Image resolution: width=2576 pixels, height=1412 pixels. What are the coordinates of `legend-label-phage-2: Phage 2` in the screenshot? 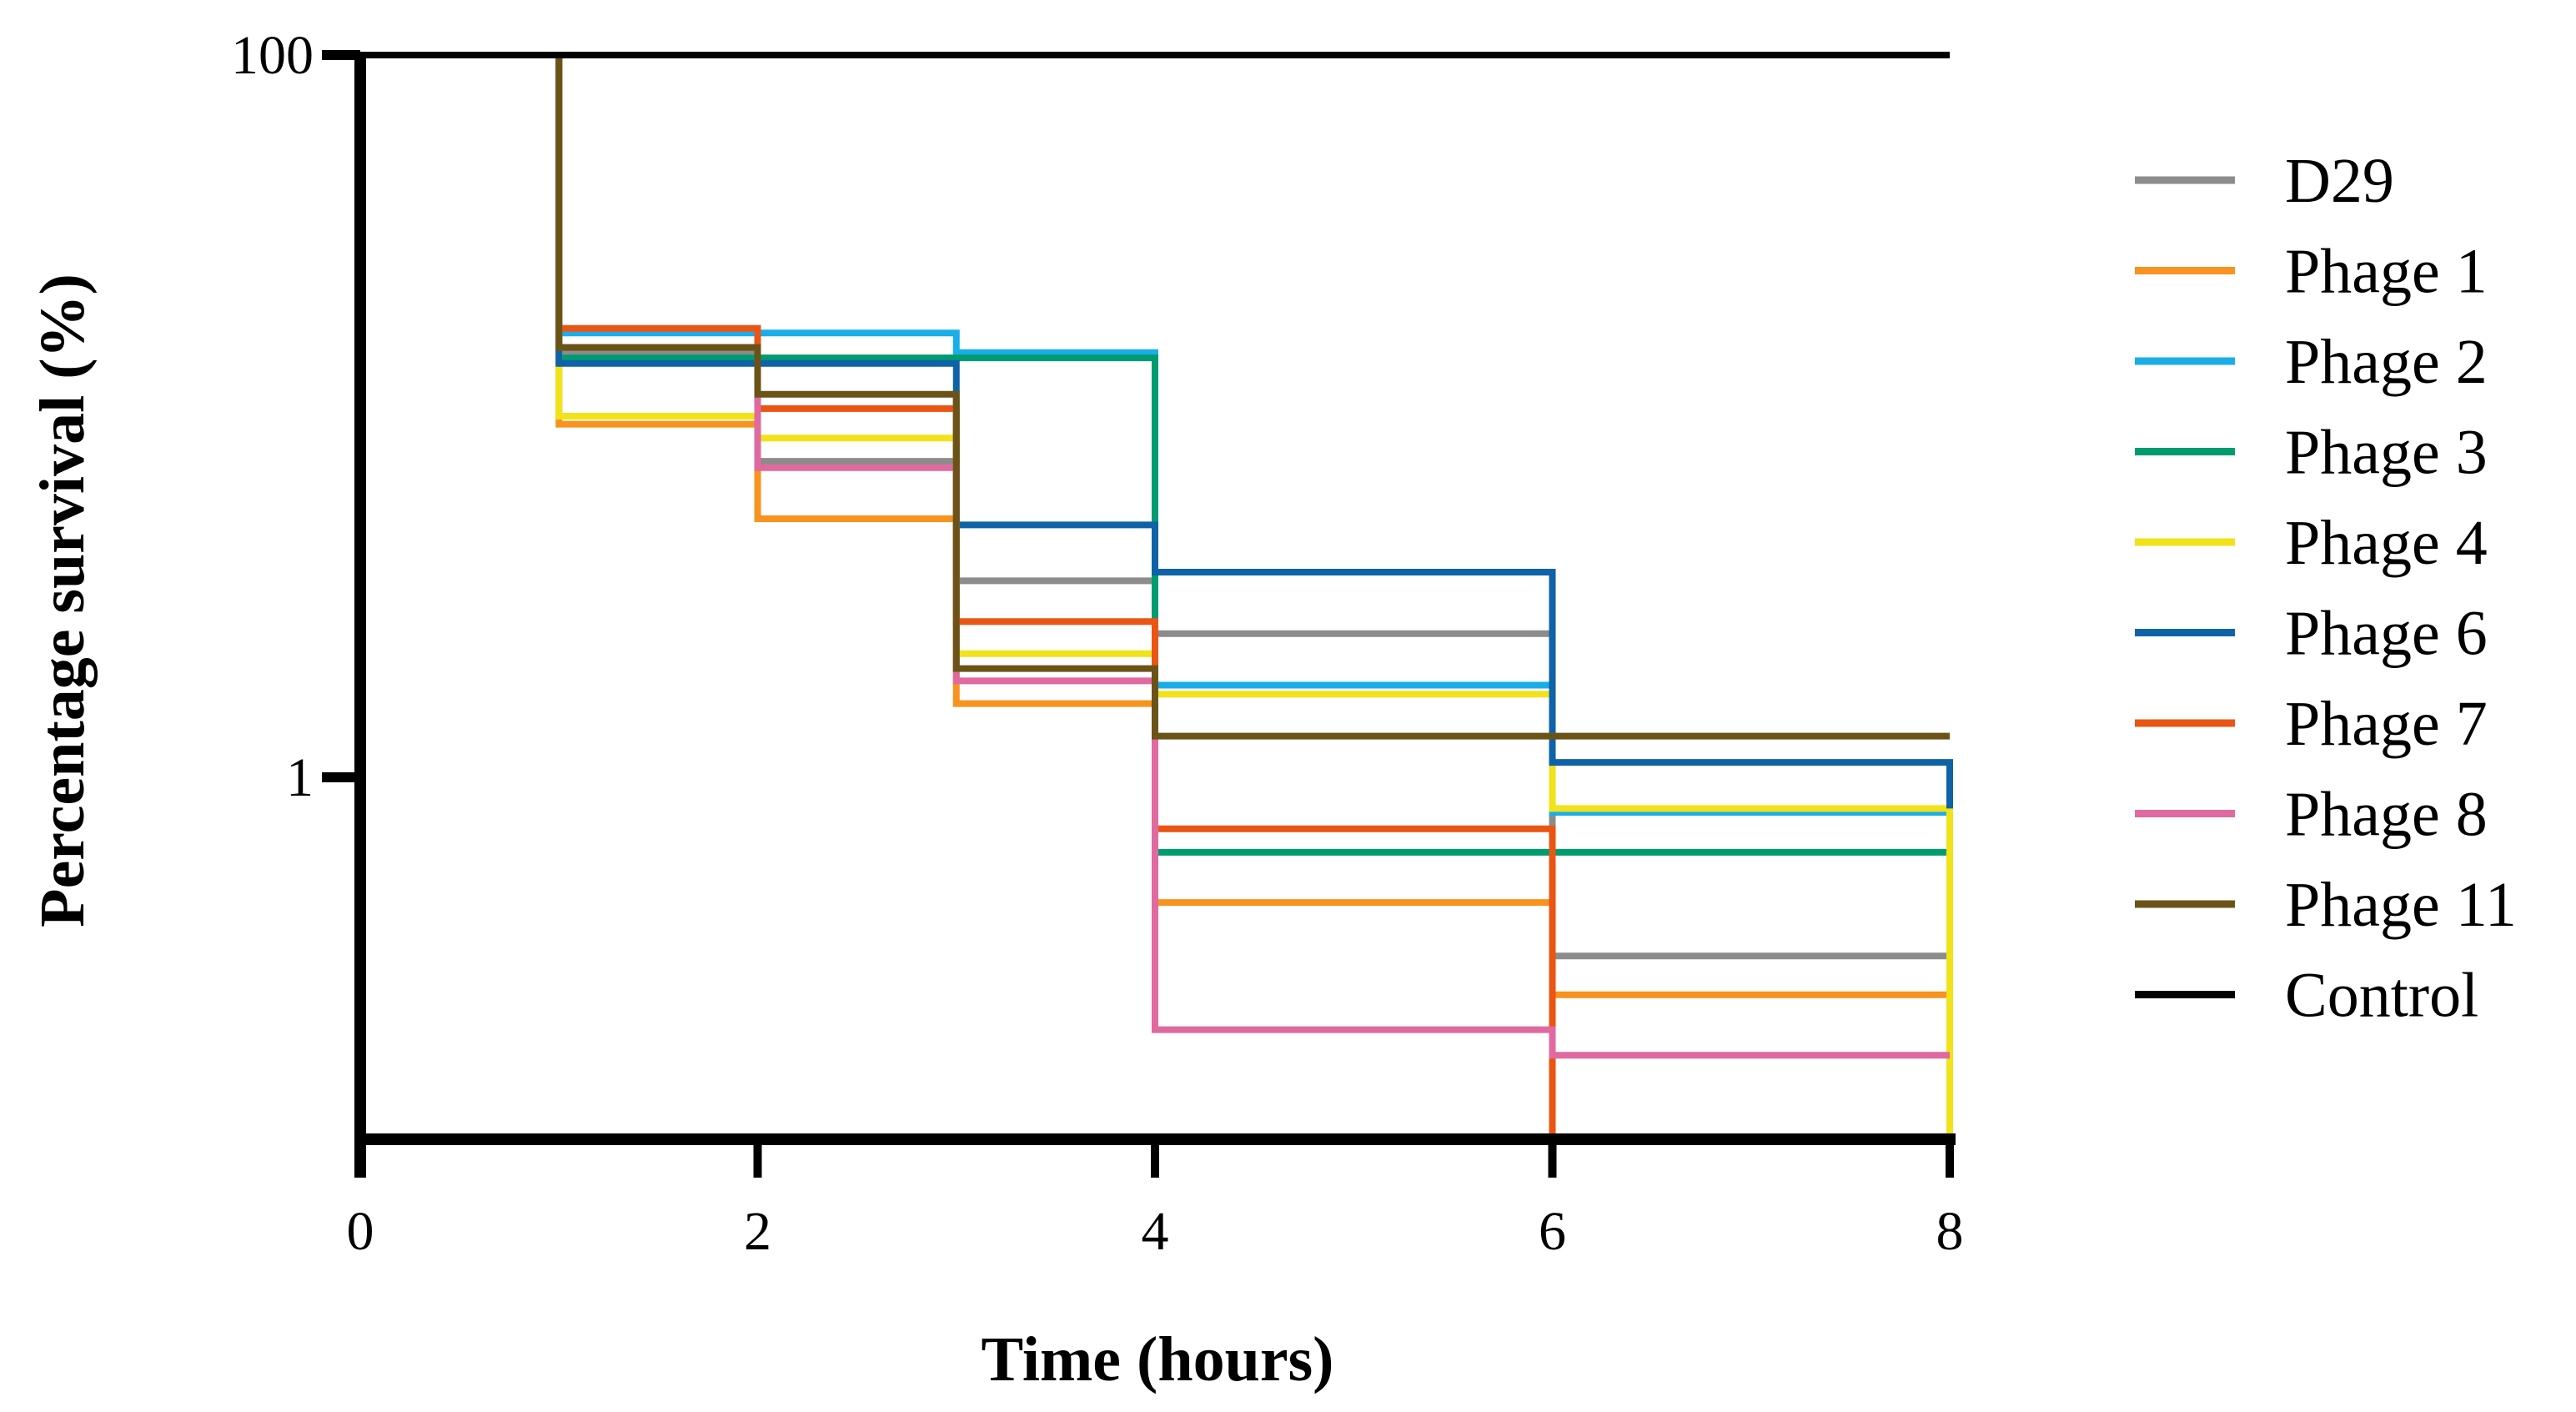 It's located at (2386, 362).